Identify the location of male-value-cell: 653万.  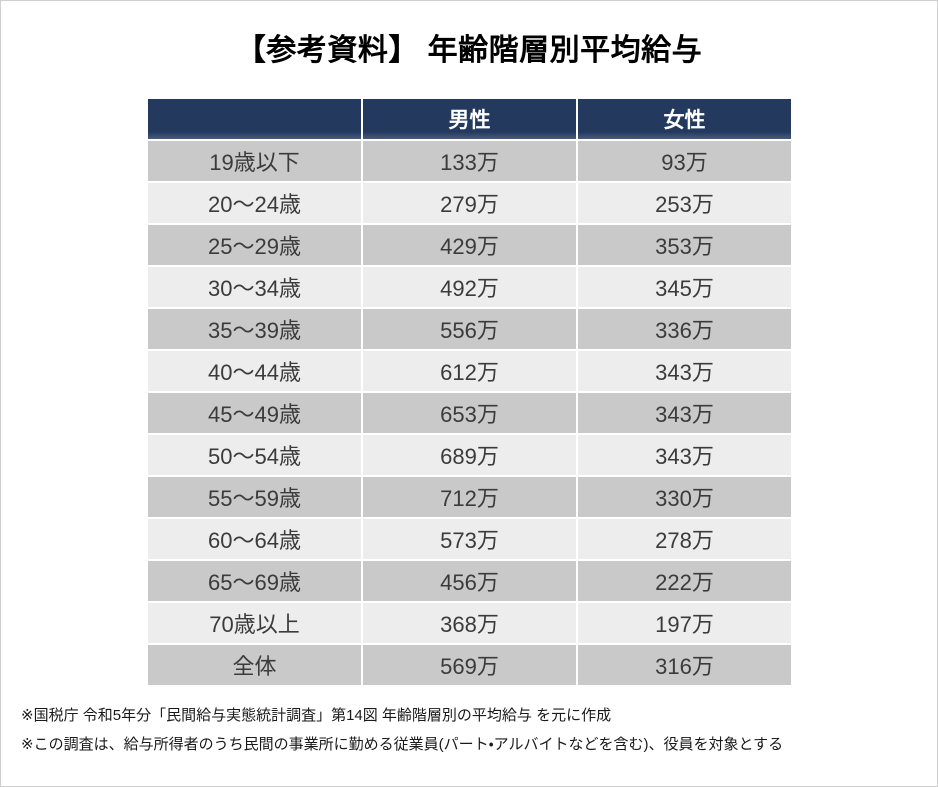
(469, 413).